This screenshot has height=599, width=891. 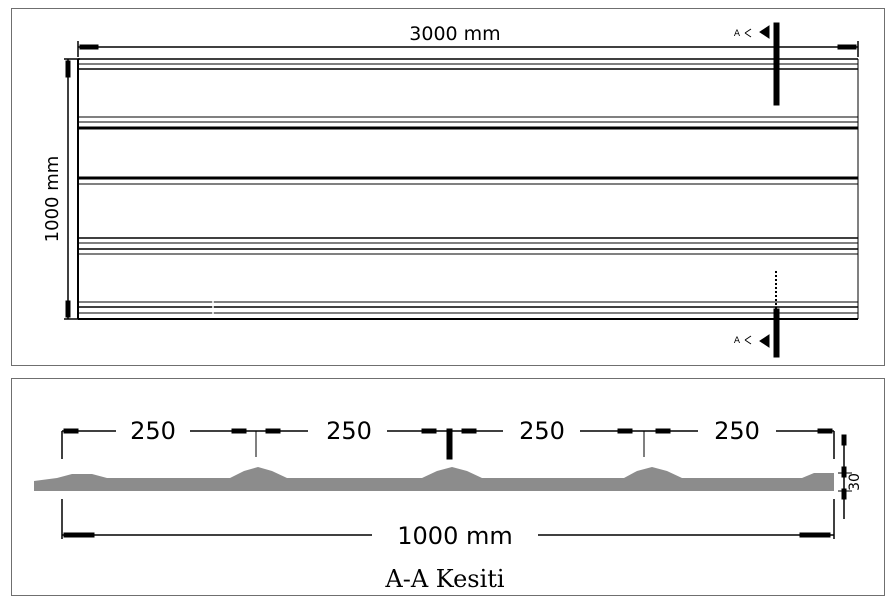 What do you see at coordinates (153, 431) in the screenshot?
I see `spacing-label-1: 250` at bounding box center [153, 431].